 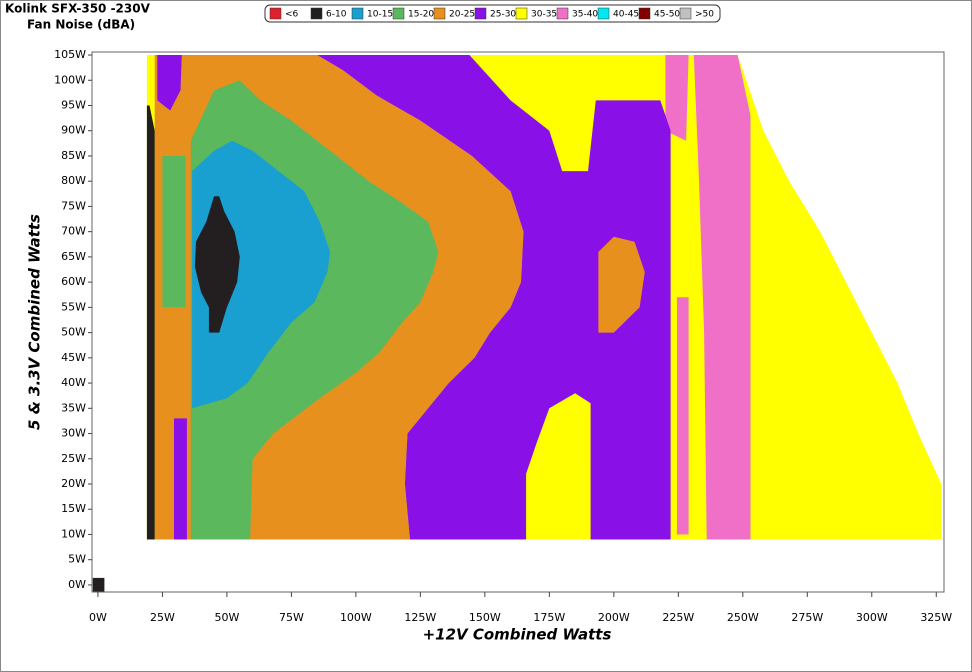 What do you see at coordinates (70, 54) in the screenshot?
I see `y-tick-label: 105W` at bounding box center [70, 54].